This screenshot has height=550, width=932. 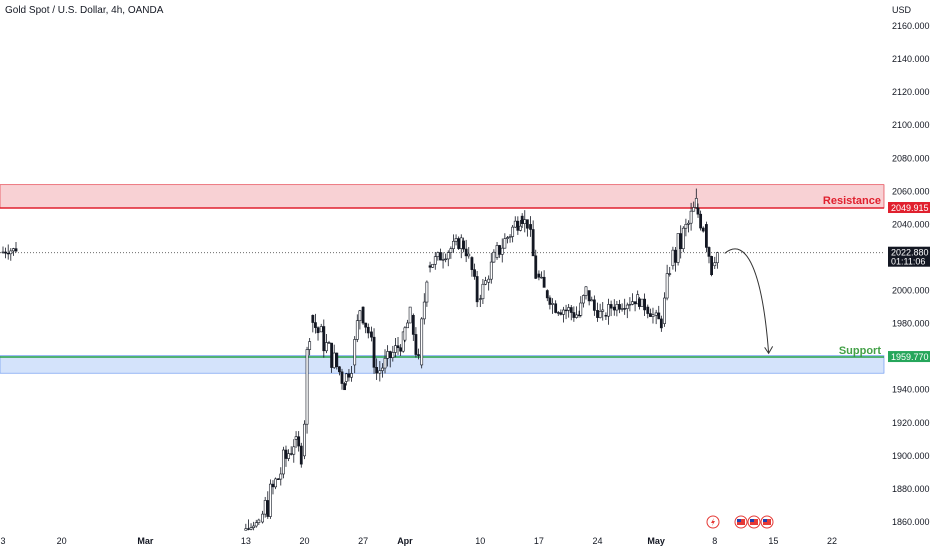 I want to click on price-axis-unit: USD, so click(x=902, y=10).